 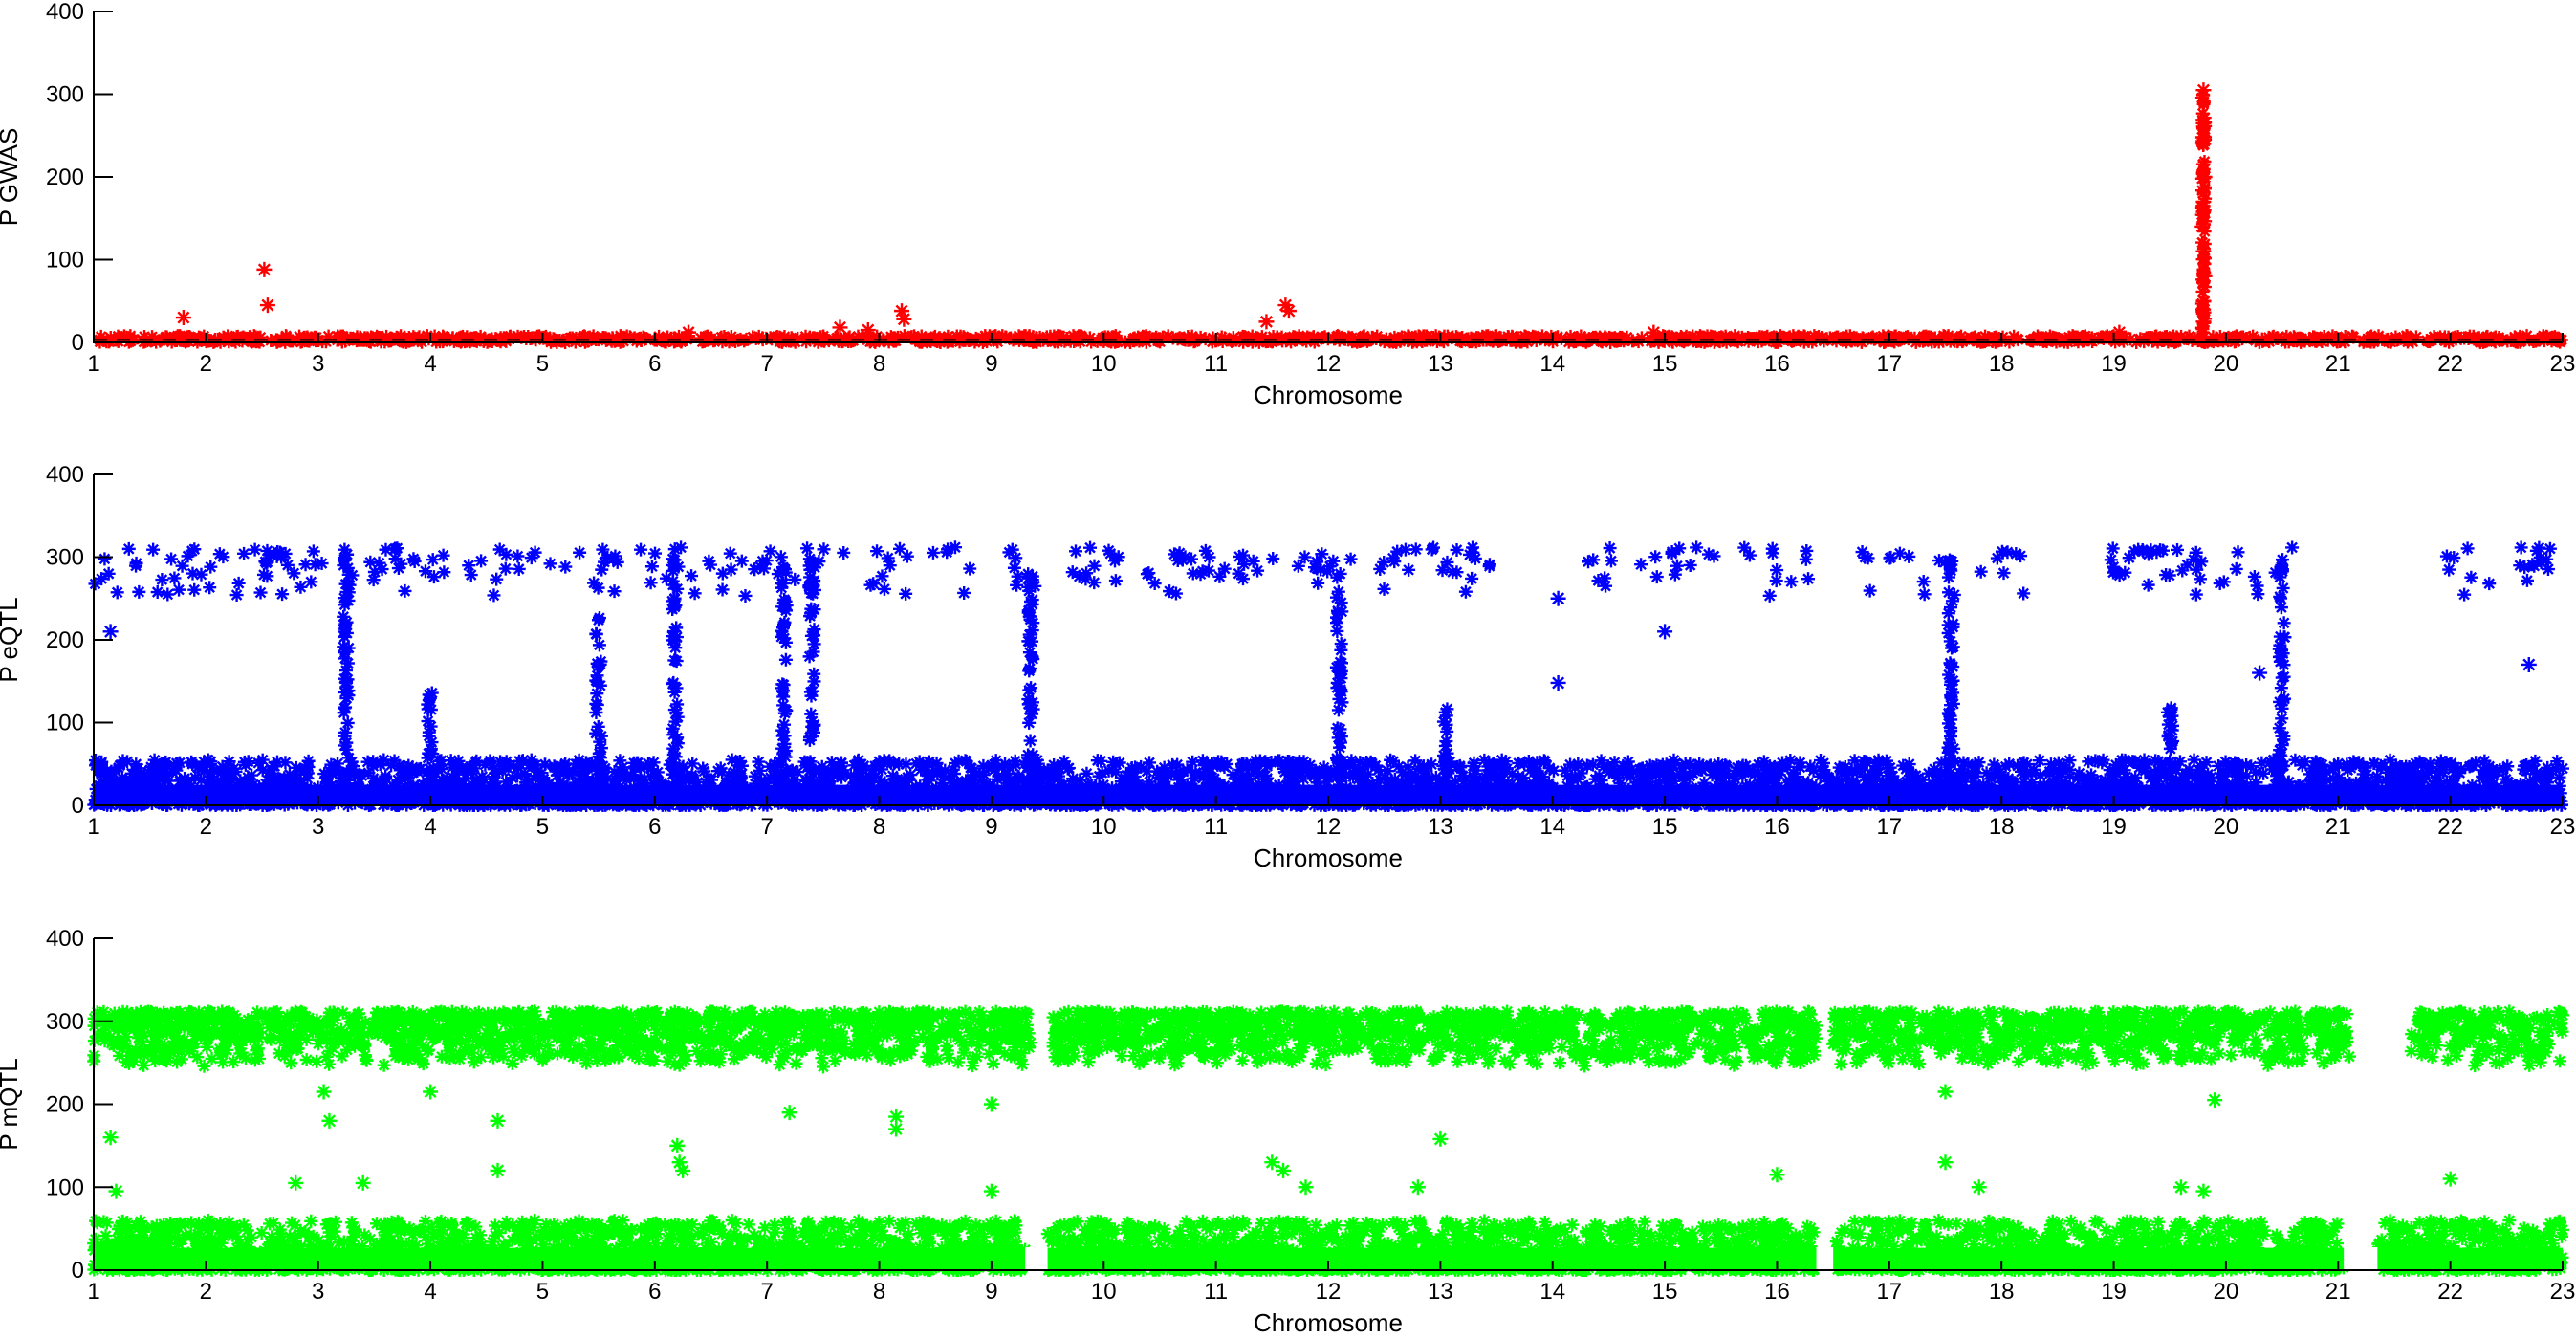 I want to click on mqtl-x-tick-label: 10, so click(x=1104, y=1292).